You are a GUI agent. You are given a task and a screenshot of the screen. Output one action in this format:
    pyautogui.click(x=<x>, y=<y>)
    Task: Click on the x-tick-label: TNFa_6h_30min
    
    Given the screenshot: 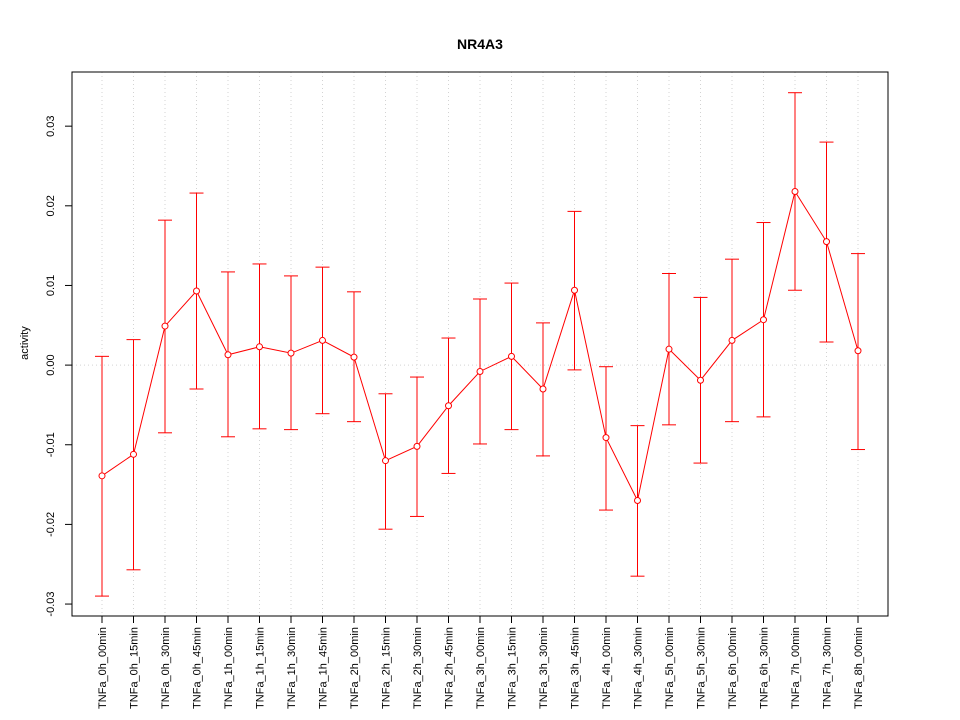 What is the action you would take?
    pyautogui.click(x=765, y=668)
    